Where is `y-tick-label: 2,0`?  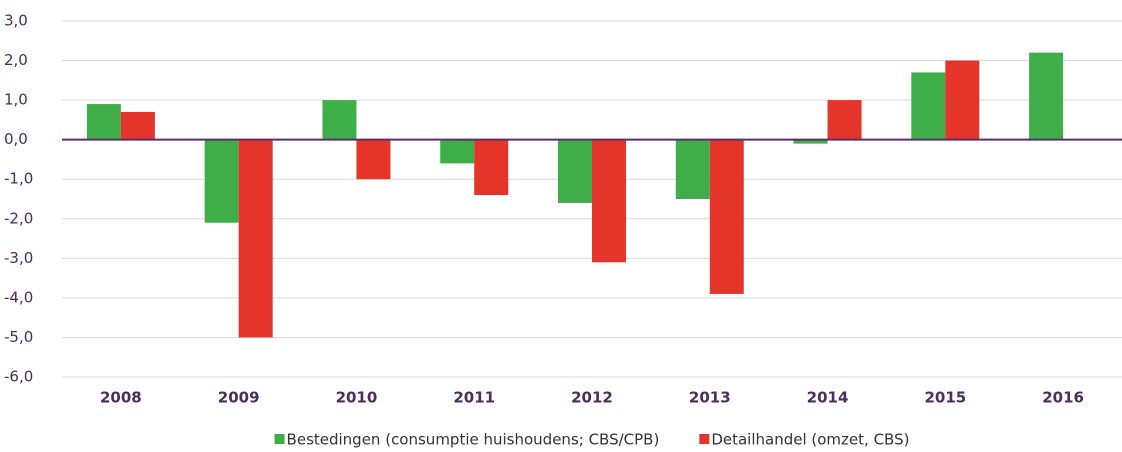 y-tick-label: 2,0 is located at coordinates (16, 60).